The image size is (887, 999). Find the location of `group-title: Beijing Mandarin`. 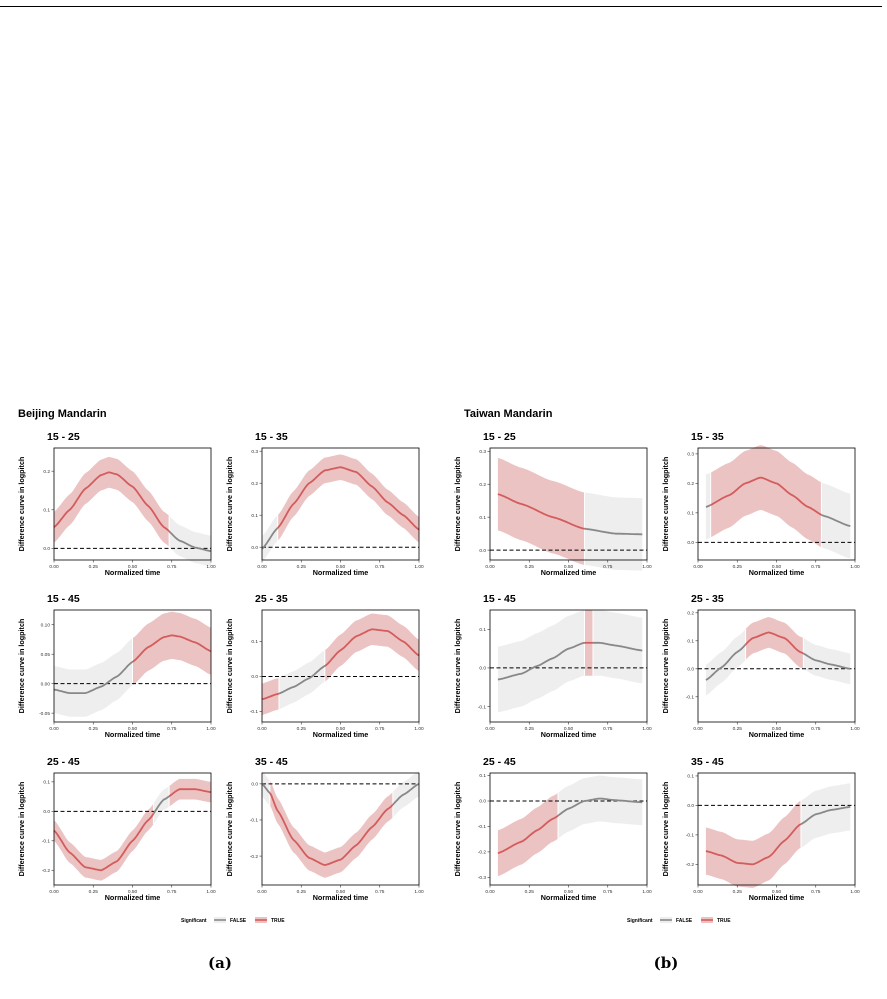

group-title: Beijing Mandarin is located at coordinates (62, 414).